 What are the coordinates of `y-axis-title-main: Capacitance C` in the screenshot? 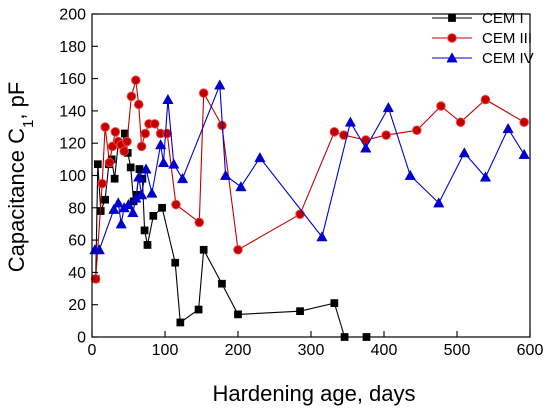 It's located at (16, 200).